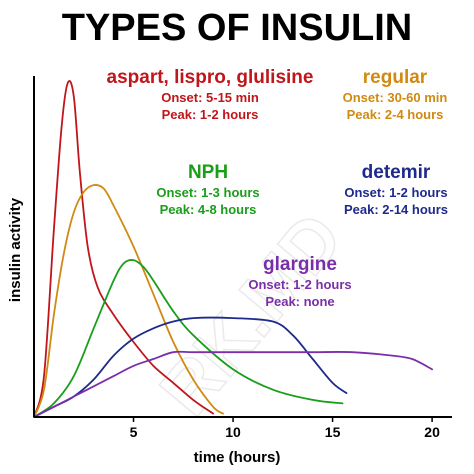  What do you see at coordinates (208, 172) in the screenshot?
I see `series-name-label: NPH` at bounding box center [208, 172].